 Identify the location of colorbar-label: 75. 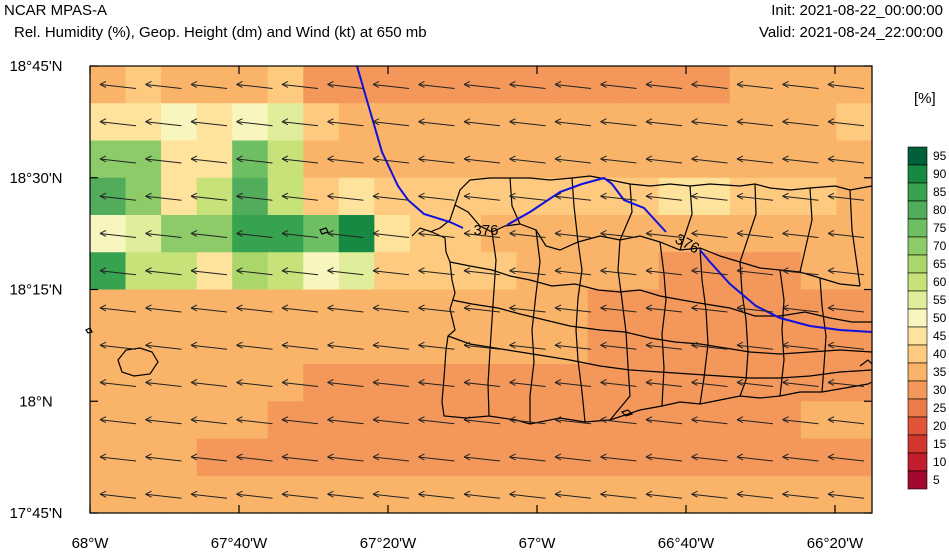
(940, 228).